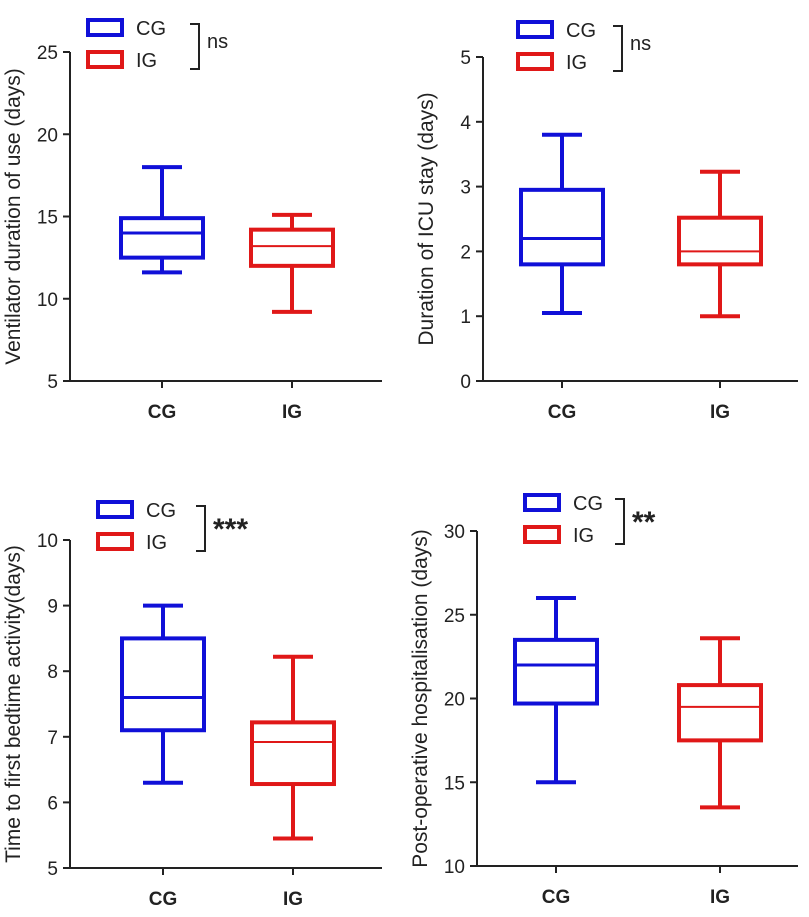 The image size is (809, 917). What do you see at coordinates (420, 698) in the screenshot?
I see `y-axis-title: Post-operative hospitalisation (days)` at bounding box center [420, 698].